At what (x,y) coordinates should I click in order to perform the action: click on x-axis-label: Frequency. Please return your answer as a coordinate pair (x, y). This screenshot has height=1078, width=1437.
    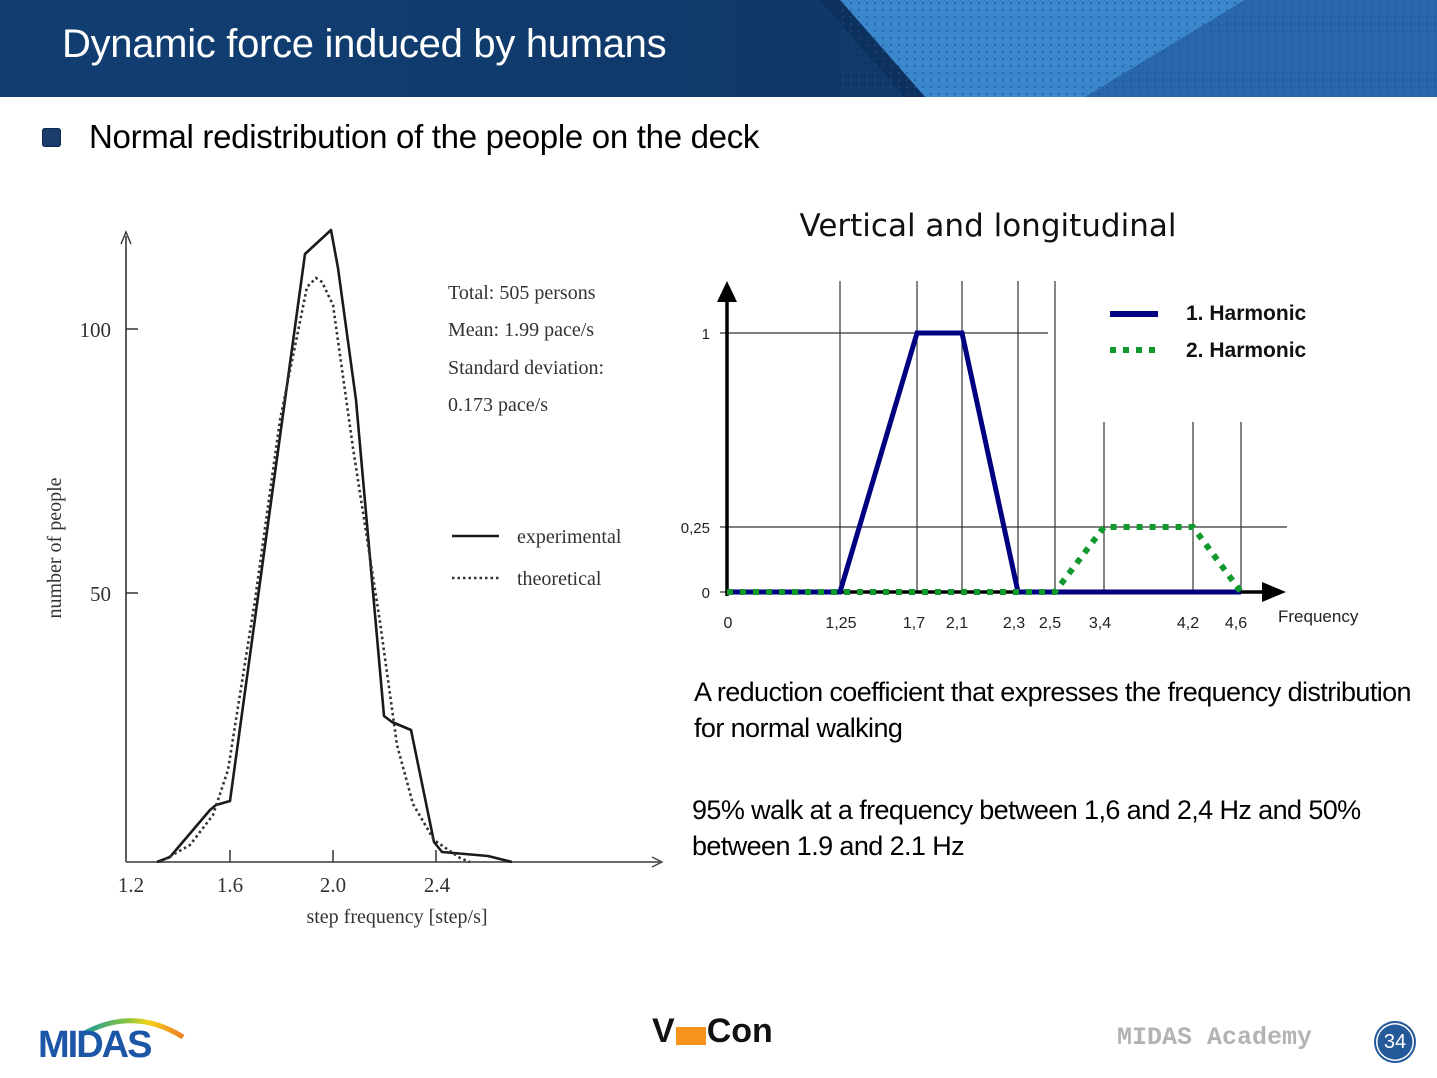
    Looking at the image, I should click on (1318, 616).